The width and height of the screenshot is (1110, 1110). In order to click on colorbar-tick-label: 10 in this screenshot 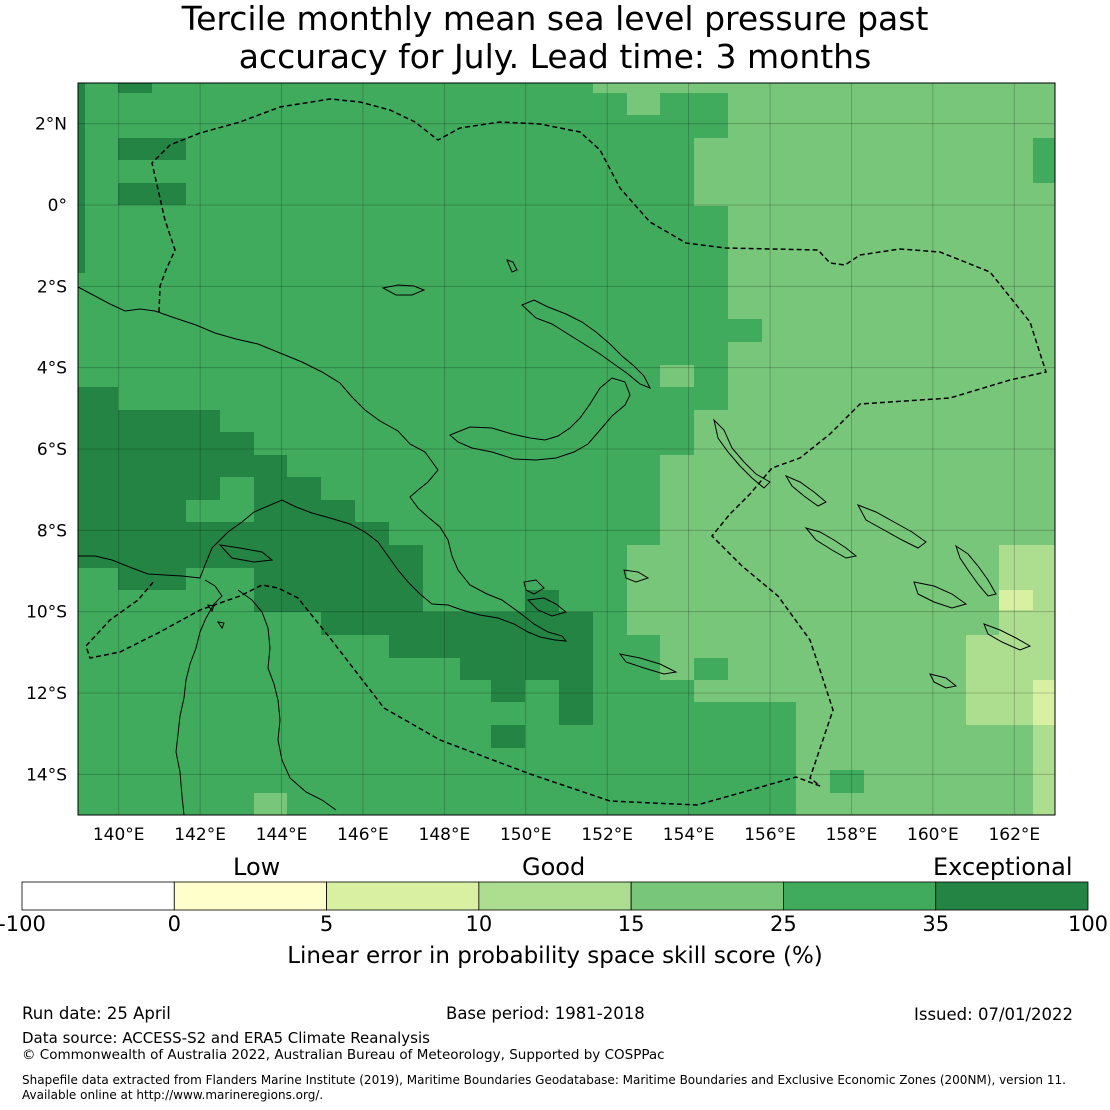, I will do `click(479, 924)`.